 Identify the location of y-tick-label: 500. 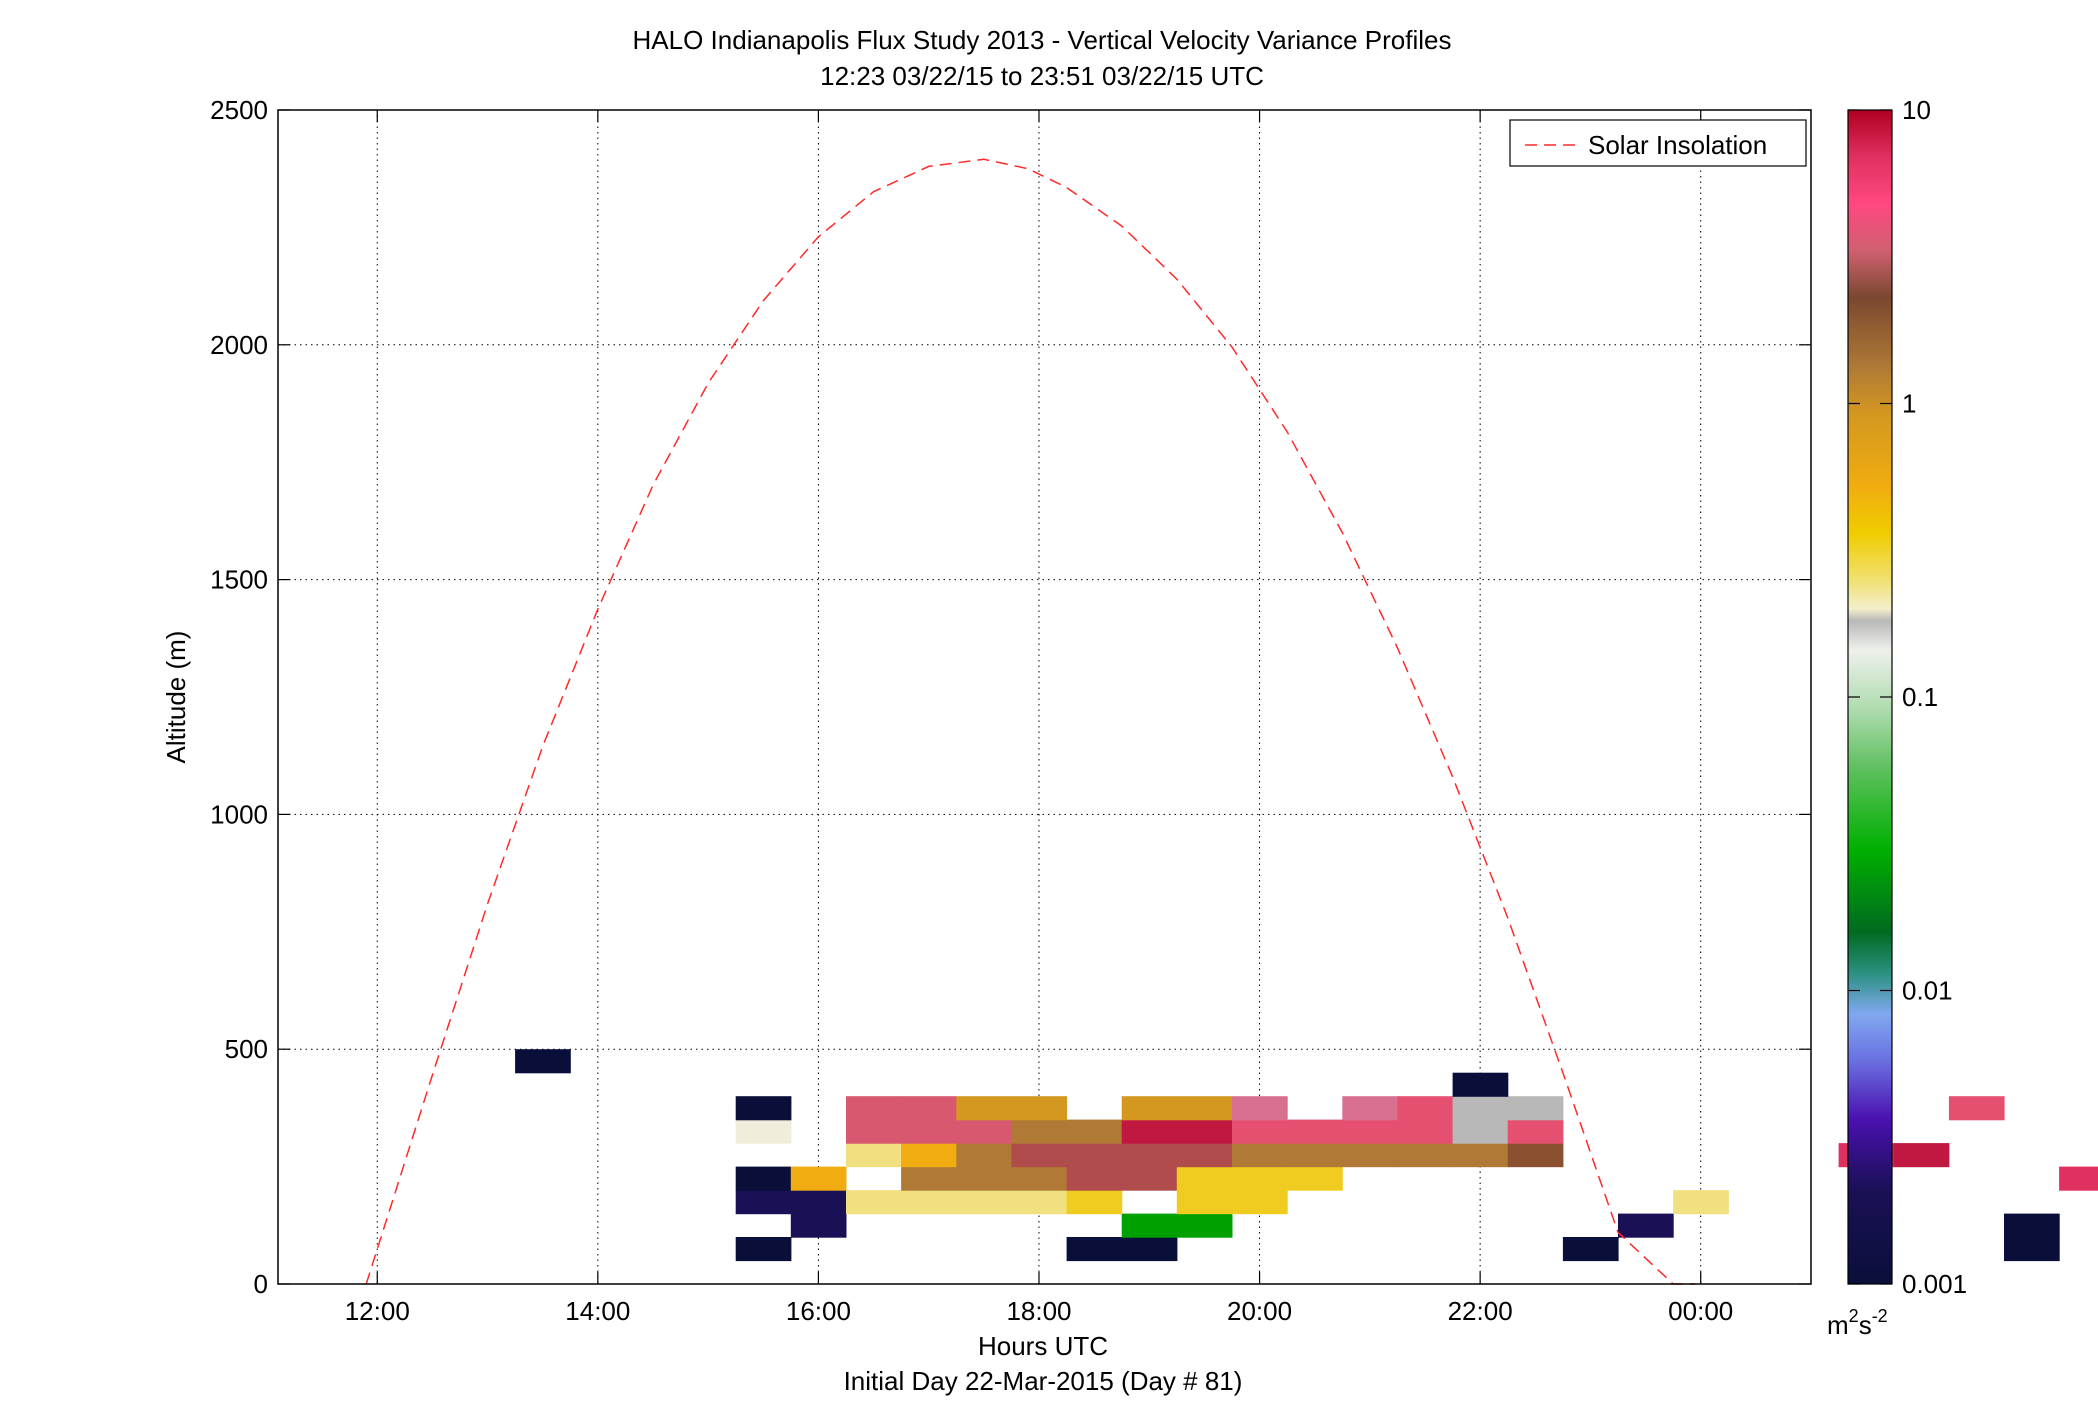
(246, 1049).